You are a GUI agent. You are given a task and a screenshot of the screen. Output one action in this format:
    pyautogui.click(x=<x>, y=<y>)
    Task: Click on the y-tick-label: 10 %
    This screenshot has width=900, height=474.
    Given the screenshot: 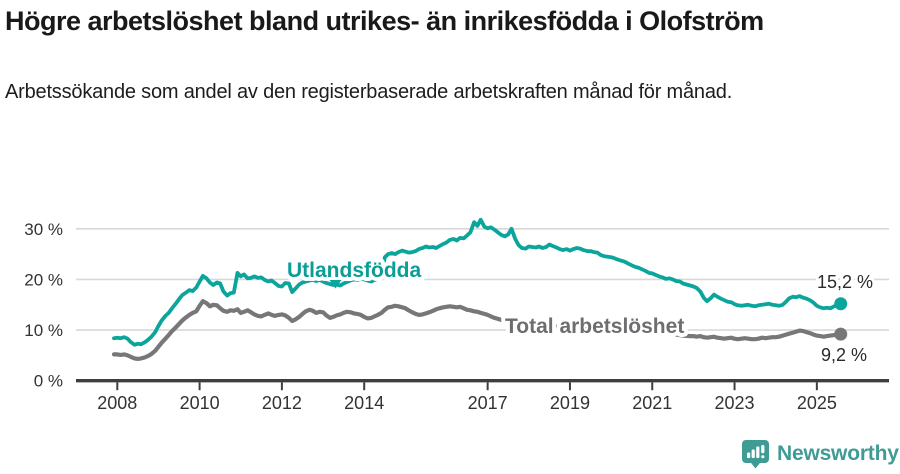 What is the action you would take?
    pyautogui.click(x=43, y=330)
    